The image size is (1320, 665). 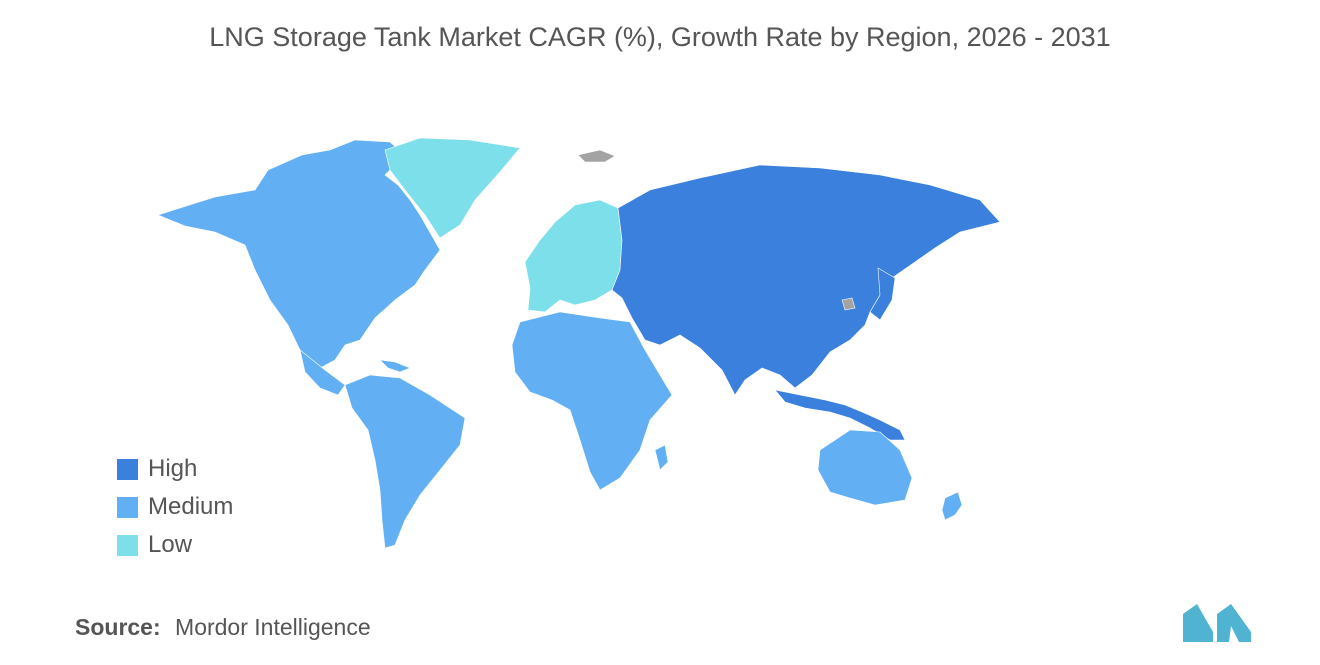 What do you see at coordinates (127, 545) in the screenshot?
I see `legend-swatch-low` at bounding box center [127, 545].